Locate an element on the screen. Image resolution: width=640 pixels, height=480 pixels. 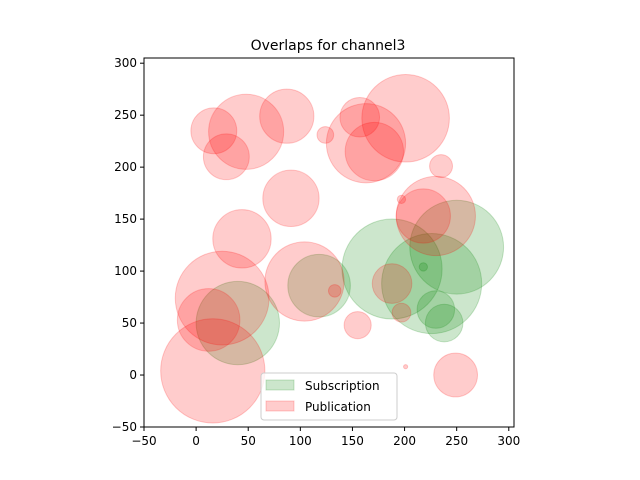
legend-frame is located at coordinates (329, 396).